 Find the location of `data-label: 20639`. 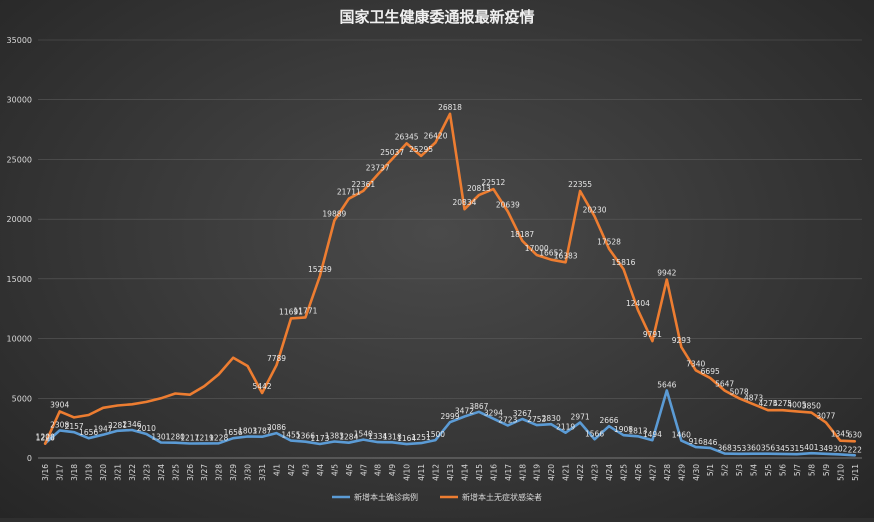

data-label: 20639 is located at coordinates (508, 205).